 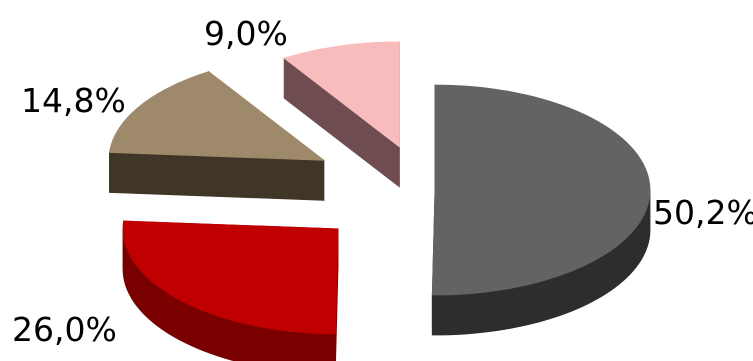 What do you see at coordinates (703, 212) in the screenshot?
I see `slice-label-1: 50,2%` at bounding box center [703, 212].